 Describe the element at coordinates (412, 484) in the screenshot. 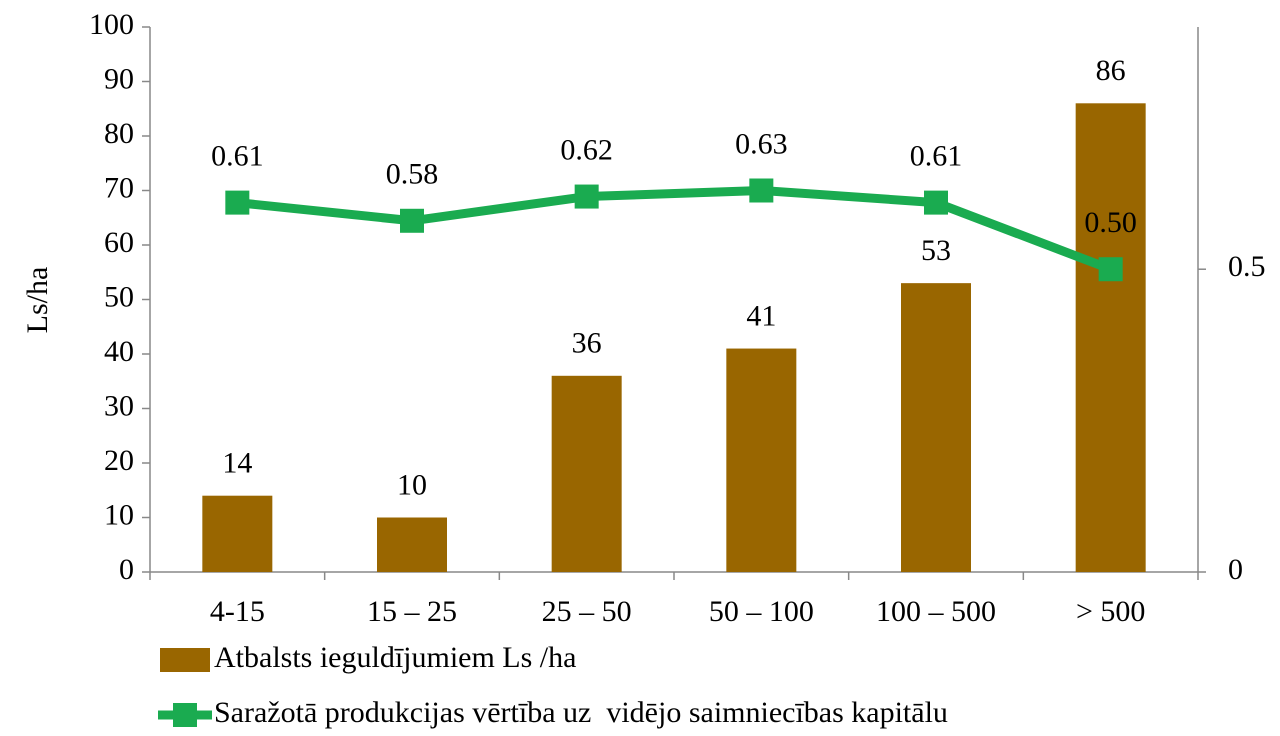

I see `bar-value-label: 10` at that location.